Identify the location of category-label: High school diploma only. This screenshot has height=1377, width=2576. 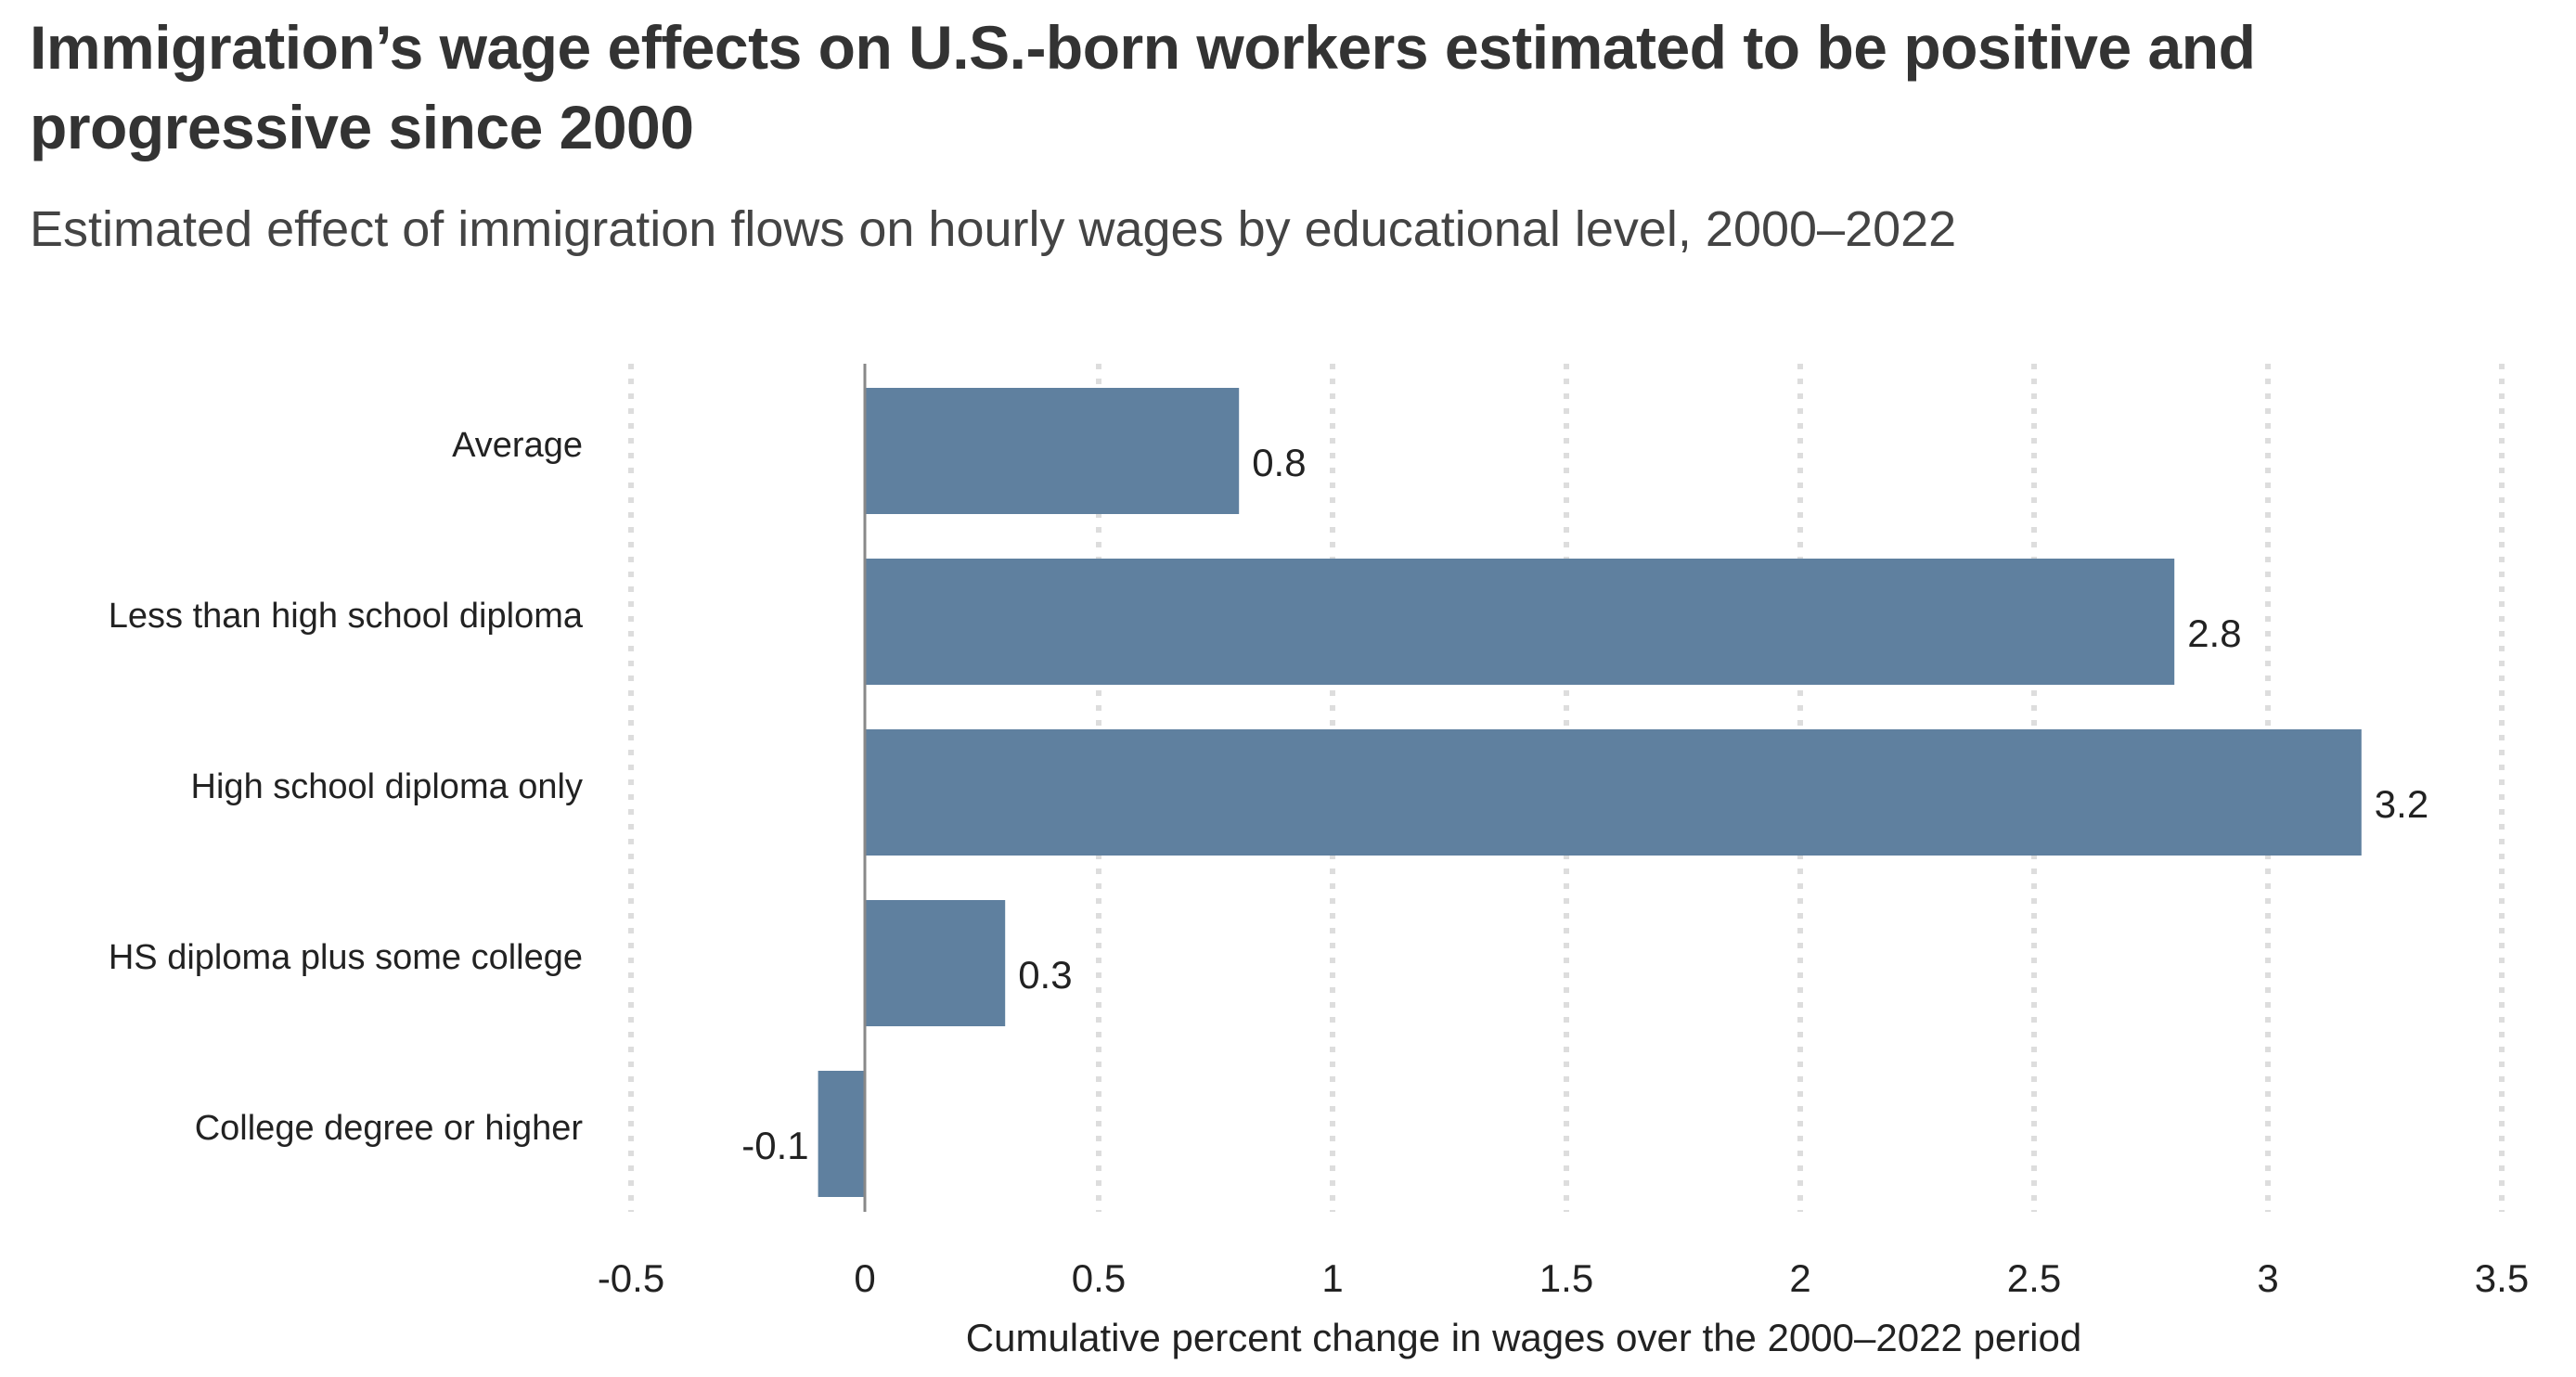
(387, 786).